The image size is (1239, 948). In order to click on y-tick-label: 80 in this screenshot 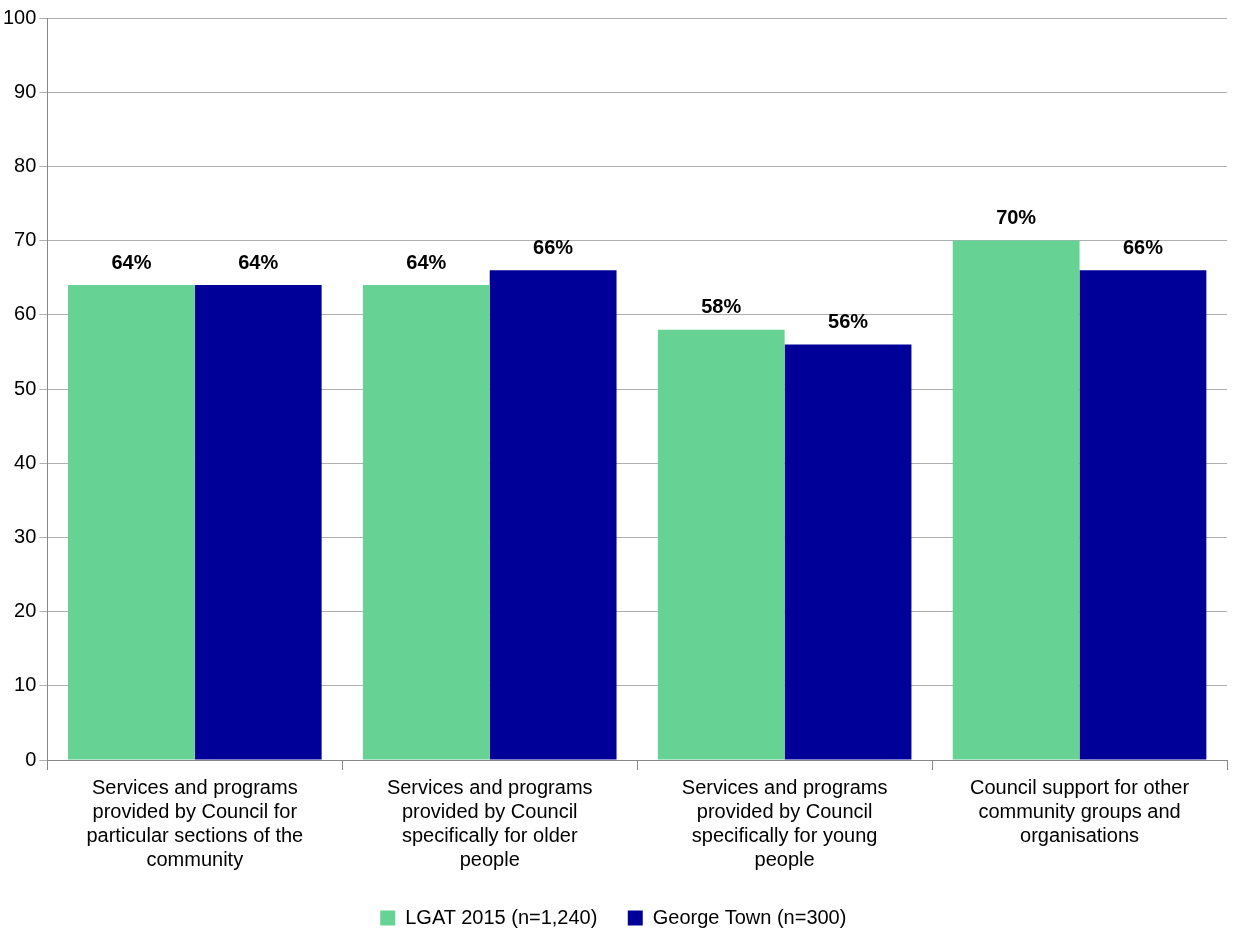, I will do `click(25, 164)`.